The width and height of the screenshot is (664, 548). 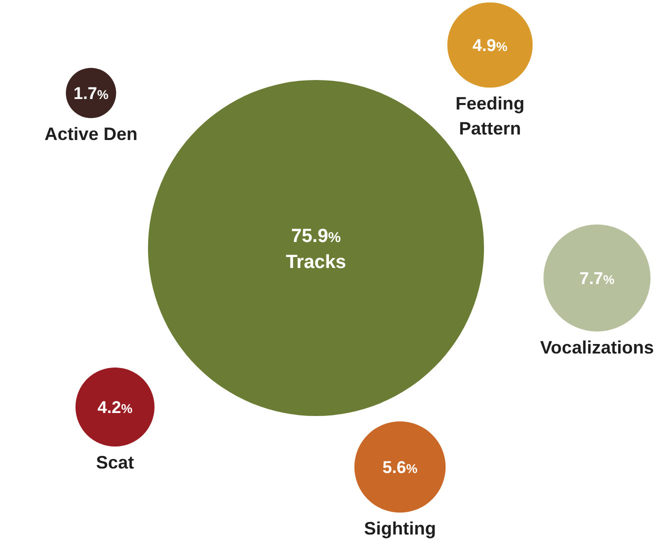 What do you see at coordinates (400, 528) in the screenshot?
I see `category-label: Sighting` at bounding box center [400, 528].